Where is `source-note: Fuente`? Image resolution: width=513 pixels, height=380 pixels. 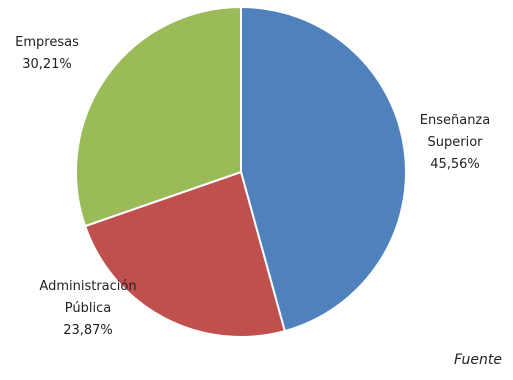
source-note: Fuente is located at coordinates (478, 360).